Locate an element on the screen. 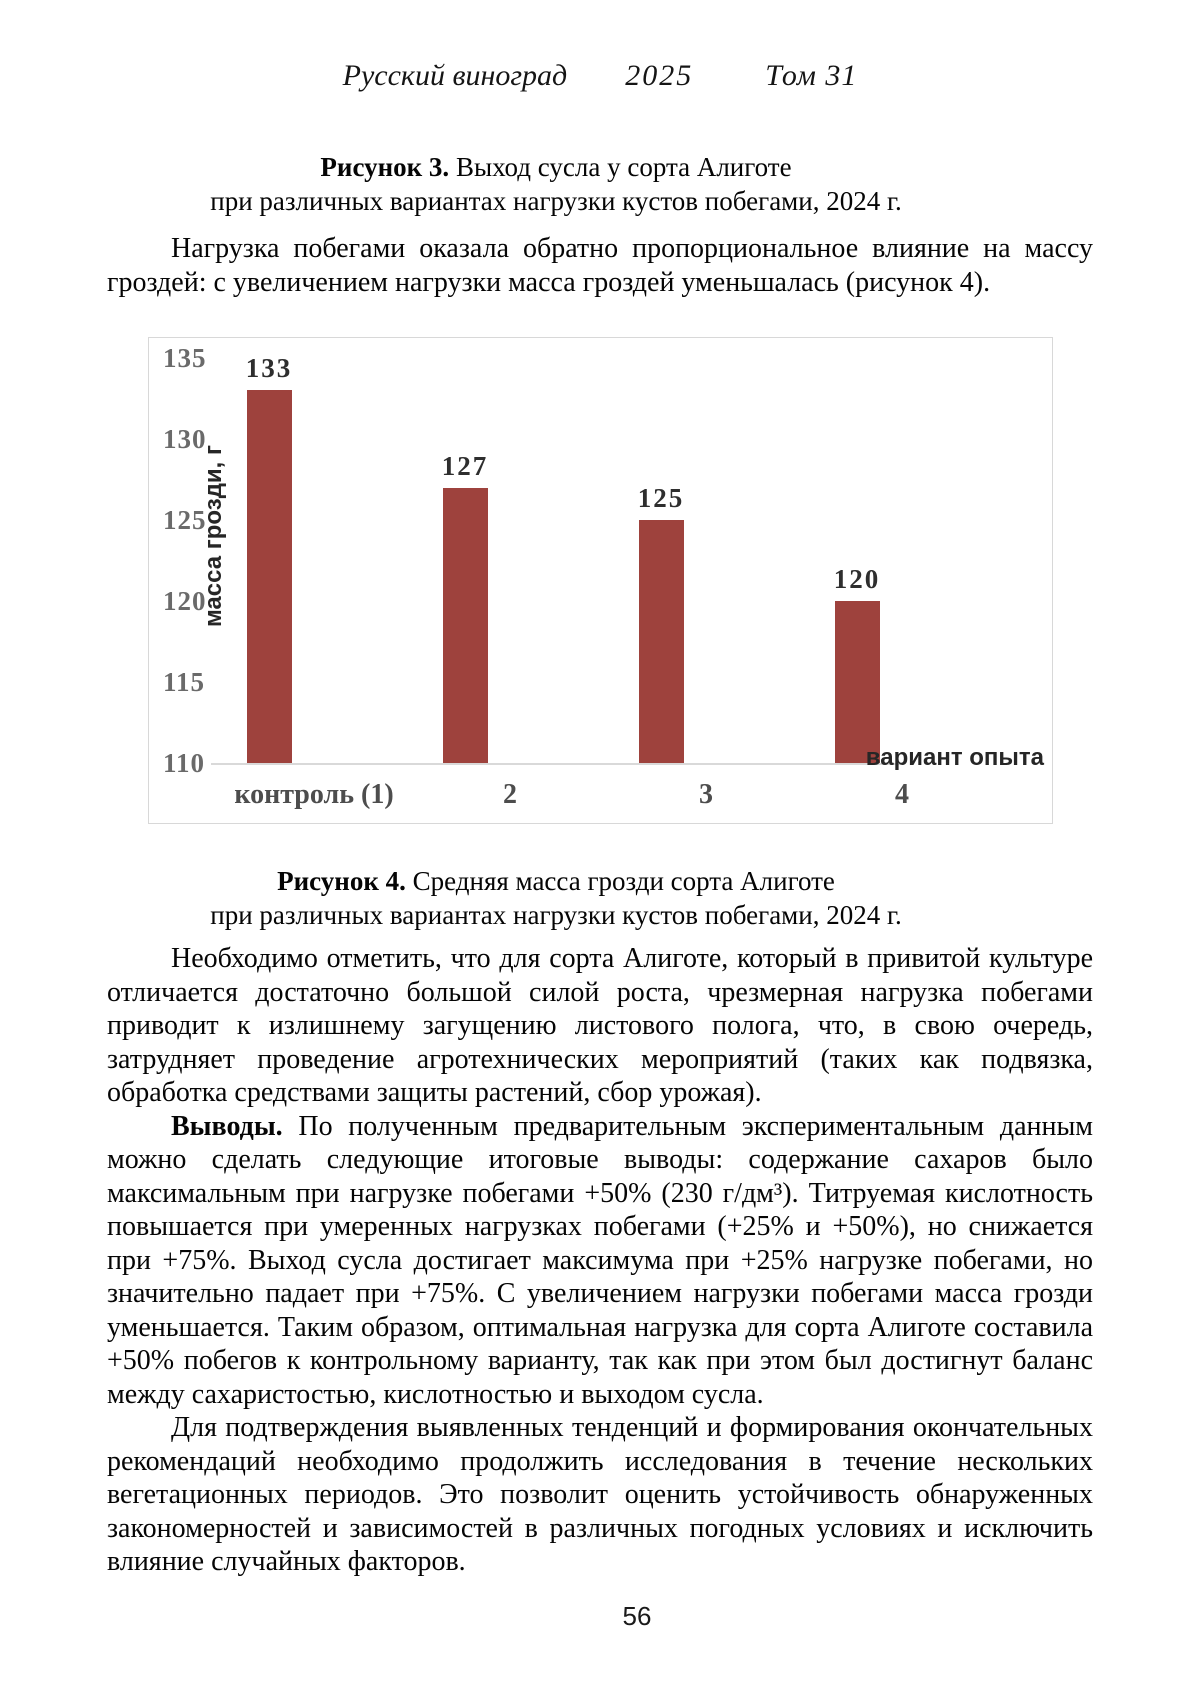 The width and height of the screenshot is (1200, 1698). y-axis-tick-label: 110 is located at coordinates (184, 763).